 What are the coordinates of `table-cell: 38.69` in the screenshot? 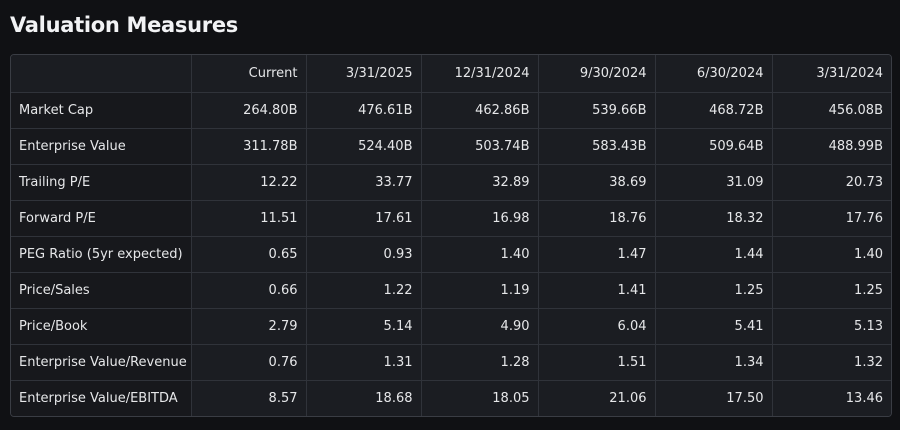 It's located at (597, 182).